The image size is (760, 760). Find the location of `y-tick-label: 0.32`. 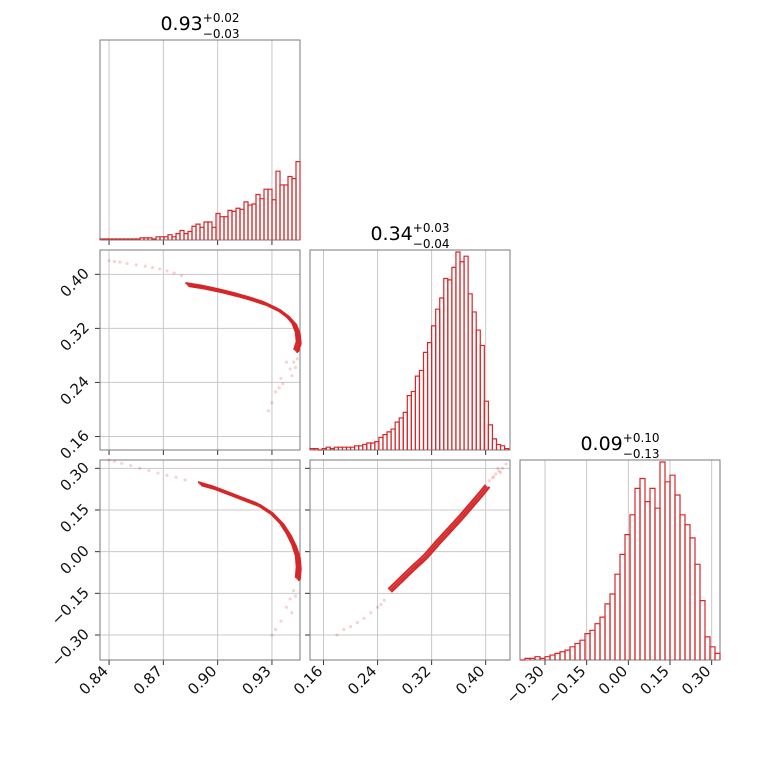

y-tick-label: 0.32 is located at coordinates (74, 336).